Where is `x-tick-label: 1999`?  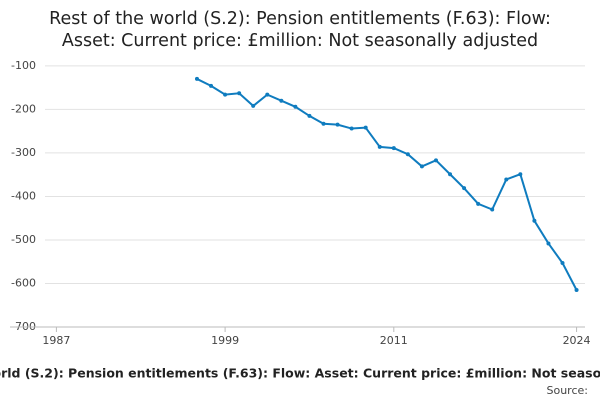 x-tick-label: 1999 is located at coordinates (225, 340).